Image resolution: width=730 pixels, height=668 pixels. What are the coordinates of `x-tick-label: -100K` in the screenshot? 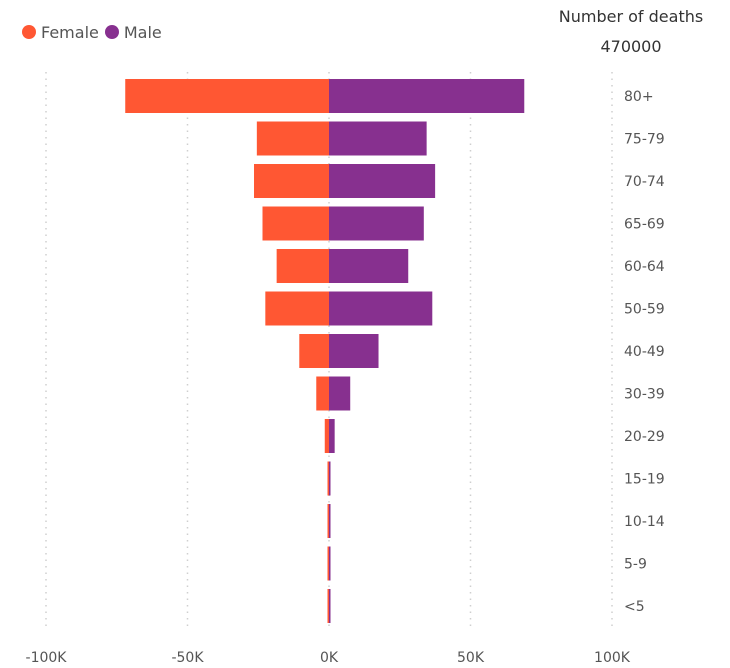 It's located at (47, 658).